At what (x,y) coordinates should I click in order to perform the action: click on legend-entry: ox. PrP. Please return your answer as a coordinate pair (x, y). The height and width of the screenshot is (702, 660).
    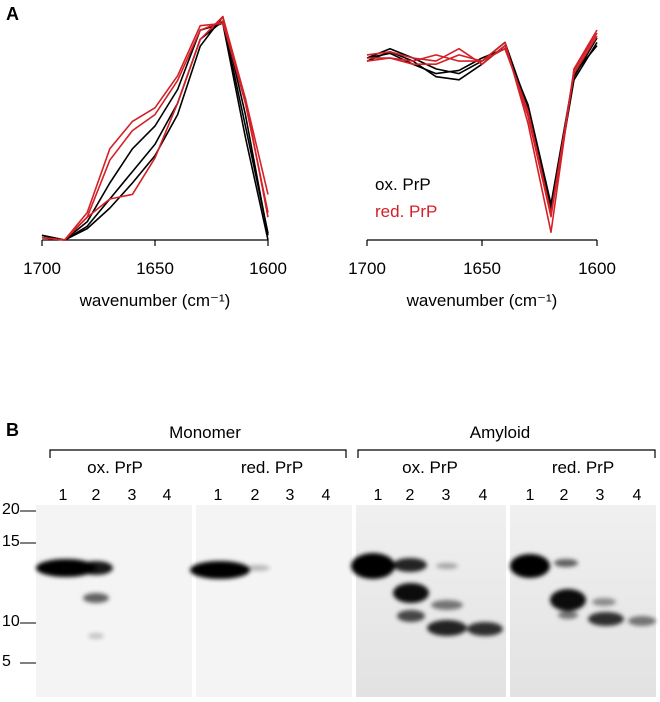
    Looking at the image, I should click on (403, 184).